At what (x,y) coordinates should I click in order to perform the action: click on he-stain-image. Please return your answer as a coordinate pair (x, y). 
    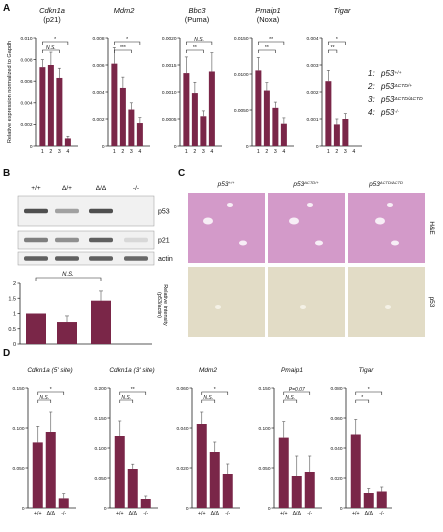
    Looking at the image, I should click on (226, 228).